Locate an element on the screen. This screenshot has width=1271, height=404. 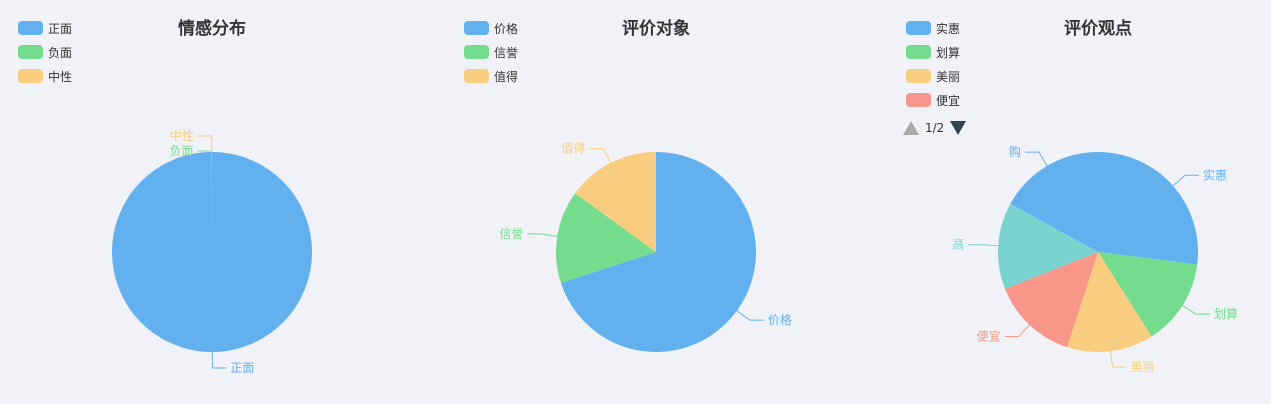
legend-item: 中性 is located at coordinates (45, 76).